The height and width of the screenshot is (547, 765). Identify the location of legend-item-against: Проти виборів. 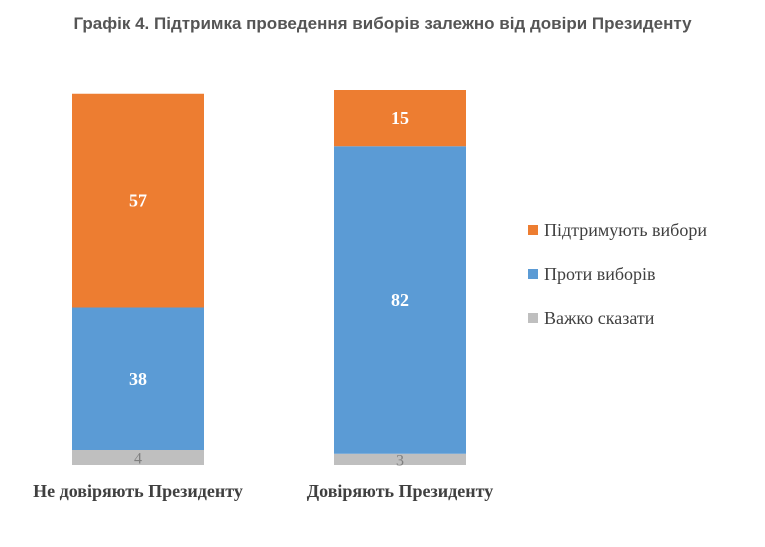
(617, 274).